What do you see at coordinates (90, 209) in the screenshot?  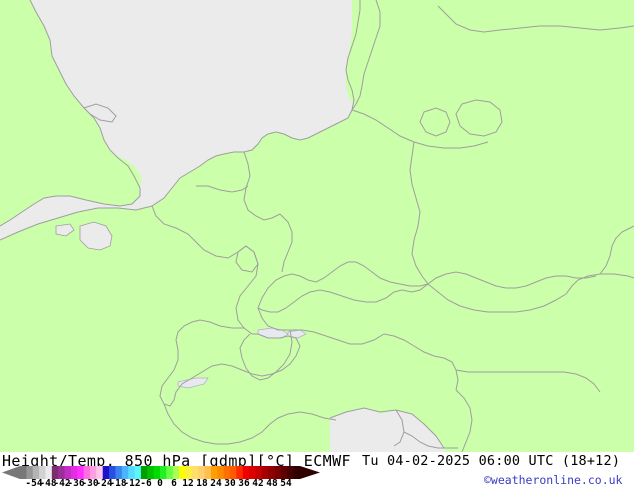 I see `coastline-channel-france` at bounding box center [90, 209].